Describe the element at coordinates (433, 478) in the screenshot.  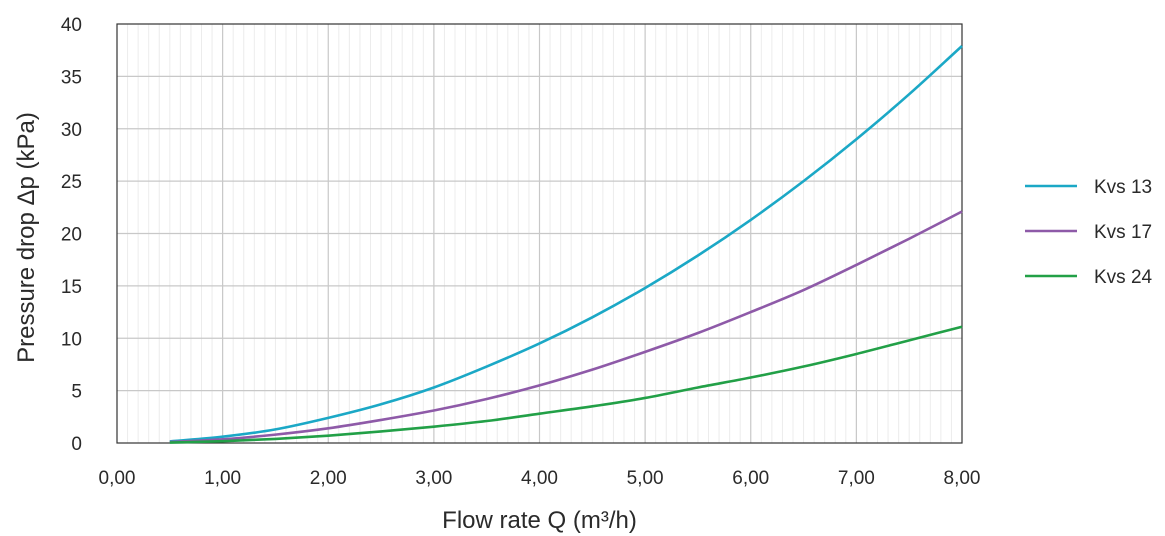
I see `x-tick-label: 3,00` at that location.